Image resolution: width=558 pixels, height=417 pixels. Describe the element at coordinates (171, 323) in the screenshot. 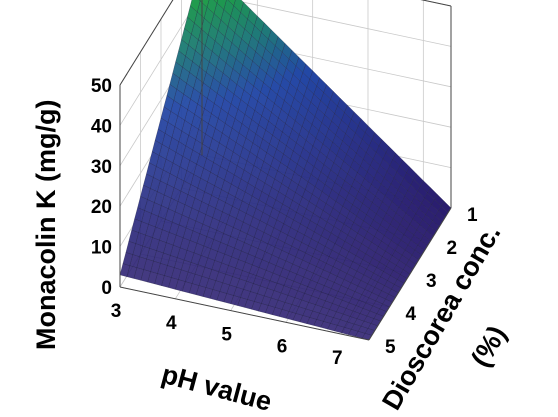

I see `x-tick-label: 4` at that location.